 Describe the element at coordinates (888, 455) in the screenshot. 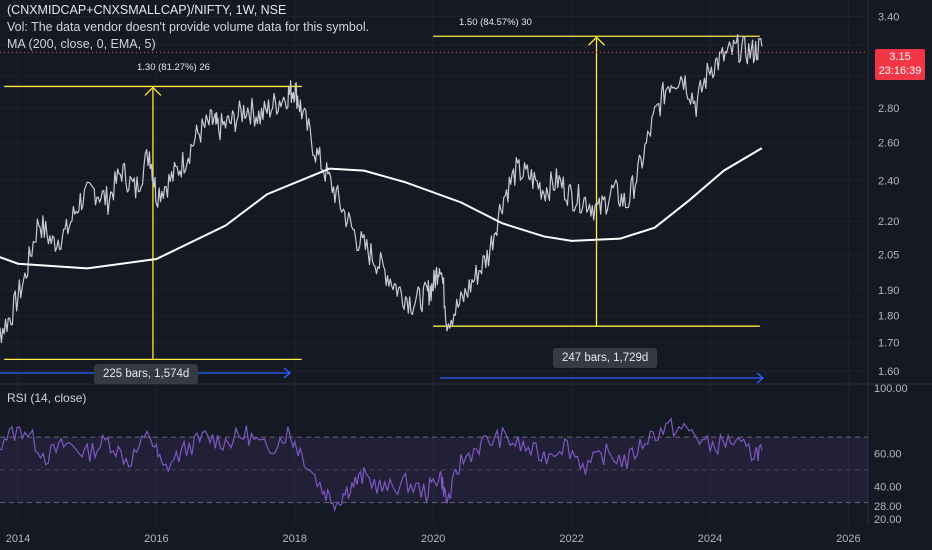

I see `rsi-axis-tick: 60.00` at that location.